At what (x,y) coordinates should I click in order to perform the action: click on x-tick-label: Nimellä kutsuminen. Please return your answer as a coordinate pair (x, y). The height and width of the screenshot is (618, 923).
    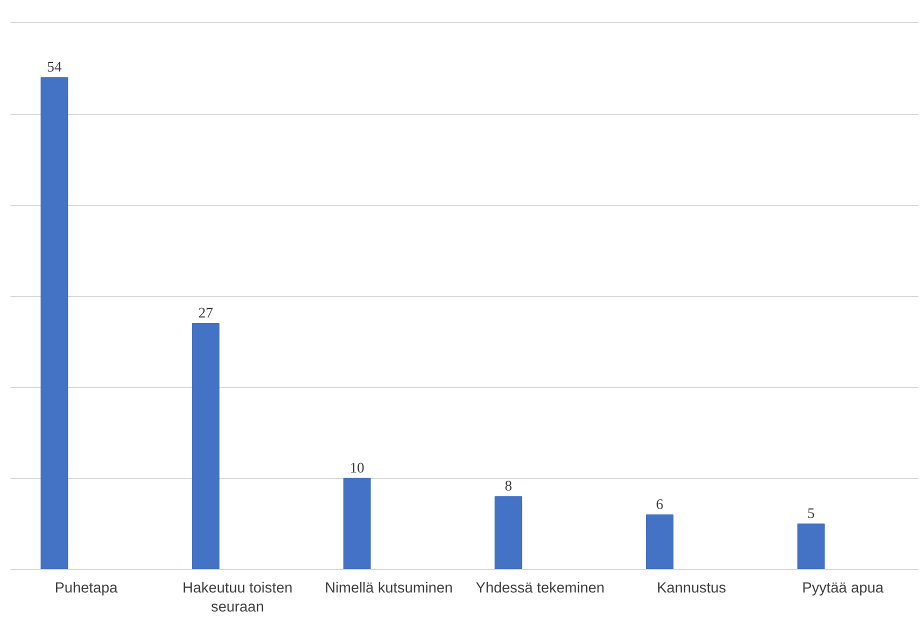
    Looking at the image, I should click on (388, 588).